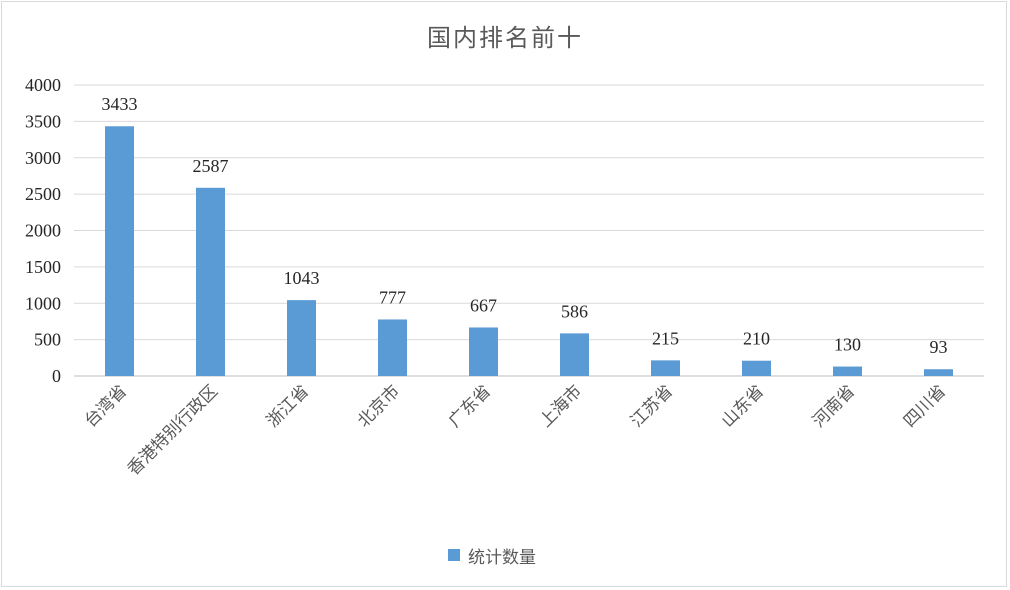 The width and height of the screenshot is (1010, 590). What do you see at coordinates (502, 557) in the screenshot?
I see `legend-label: 统计数量` at bounding box center [502, 557].